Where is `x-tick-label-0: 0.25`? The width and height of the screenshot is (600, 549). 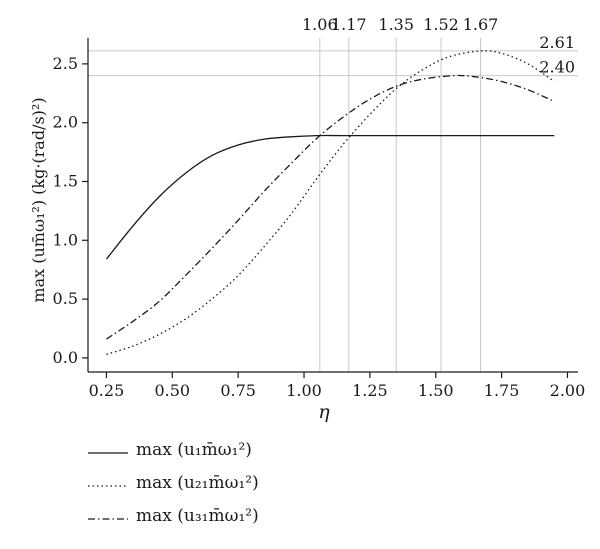
x-tick-label-0: 0.25 is located at coordinates (107, 390).